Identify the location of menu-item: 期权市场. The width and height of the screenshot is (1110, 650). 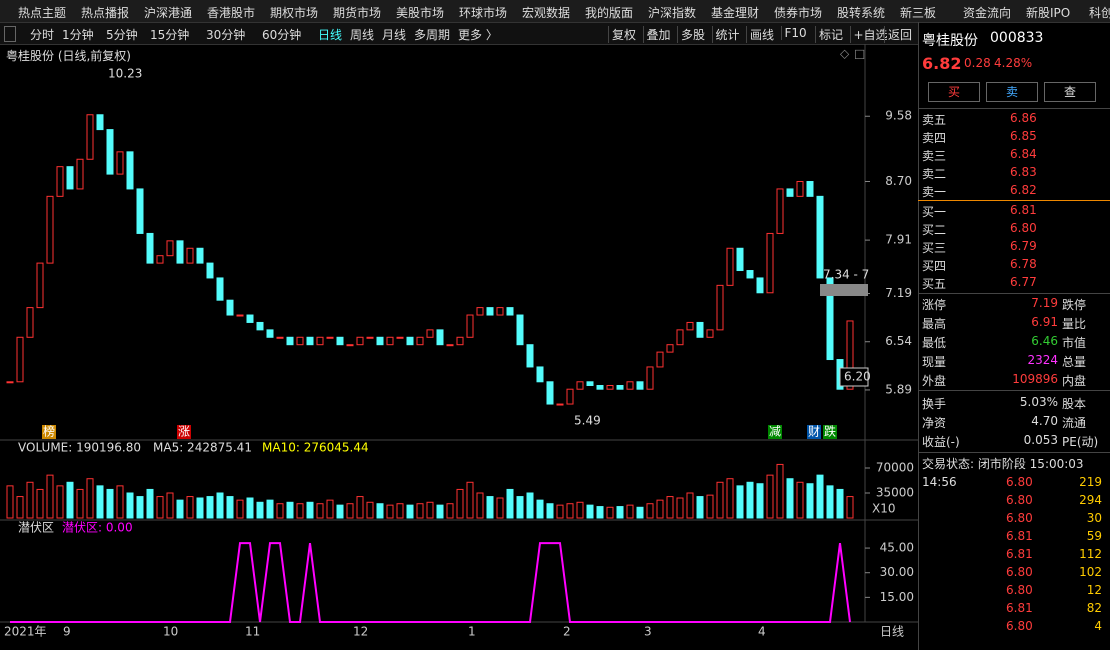
(294, 13).